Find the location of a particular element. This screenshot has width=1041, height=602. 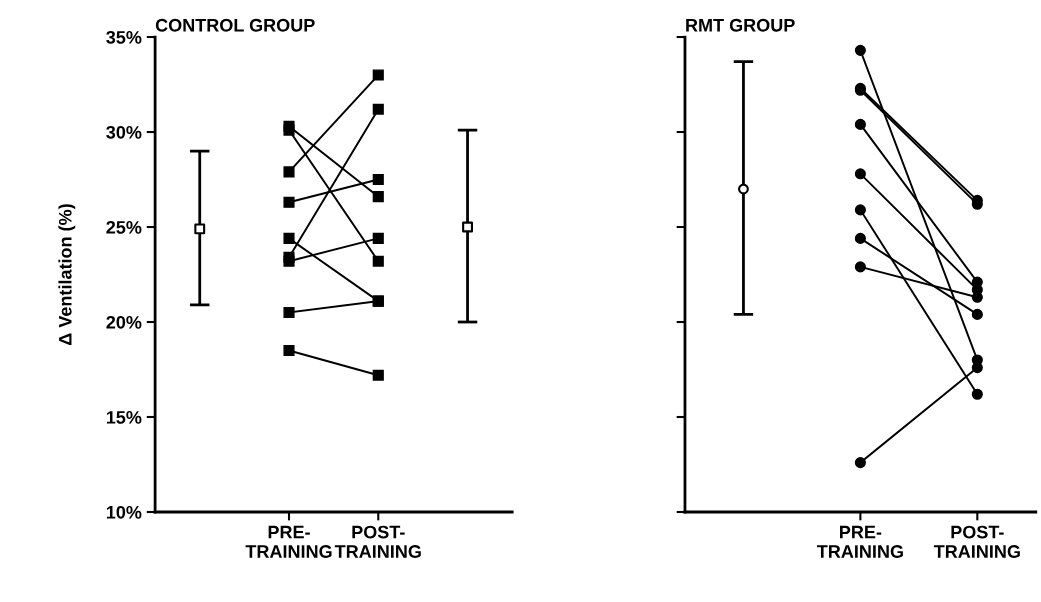

y-tick-label: 25% is located at coordinates (124, 227).